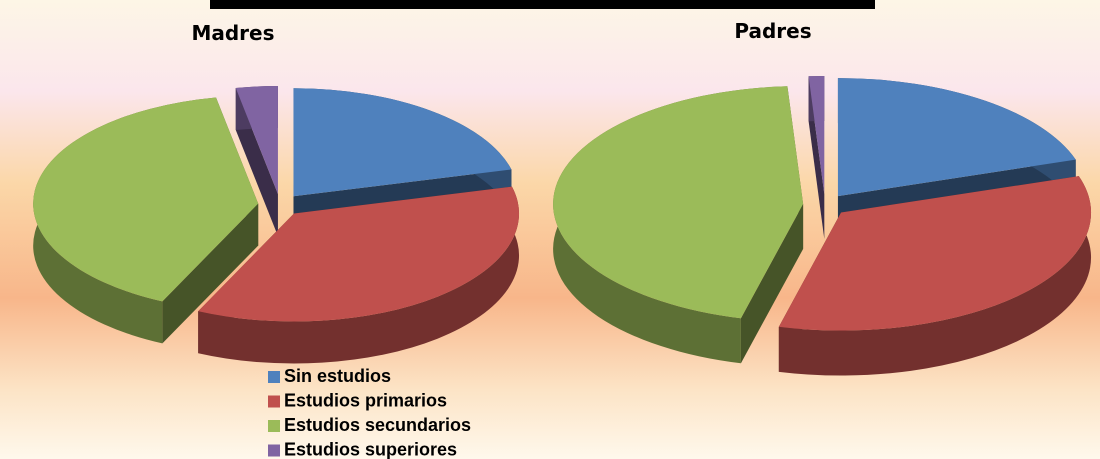 This screenshot has width=1100, height=459. I want to click on legend-label: Estudios superiores, so click(370, 449).